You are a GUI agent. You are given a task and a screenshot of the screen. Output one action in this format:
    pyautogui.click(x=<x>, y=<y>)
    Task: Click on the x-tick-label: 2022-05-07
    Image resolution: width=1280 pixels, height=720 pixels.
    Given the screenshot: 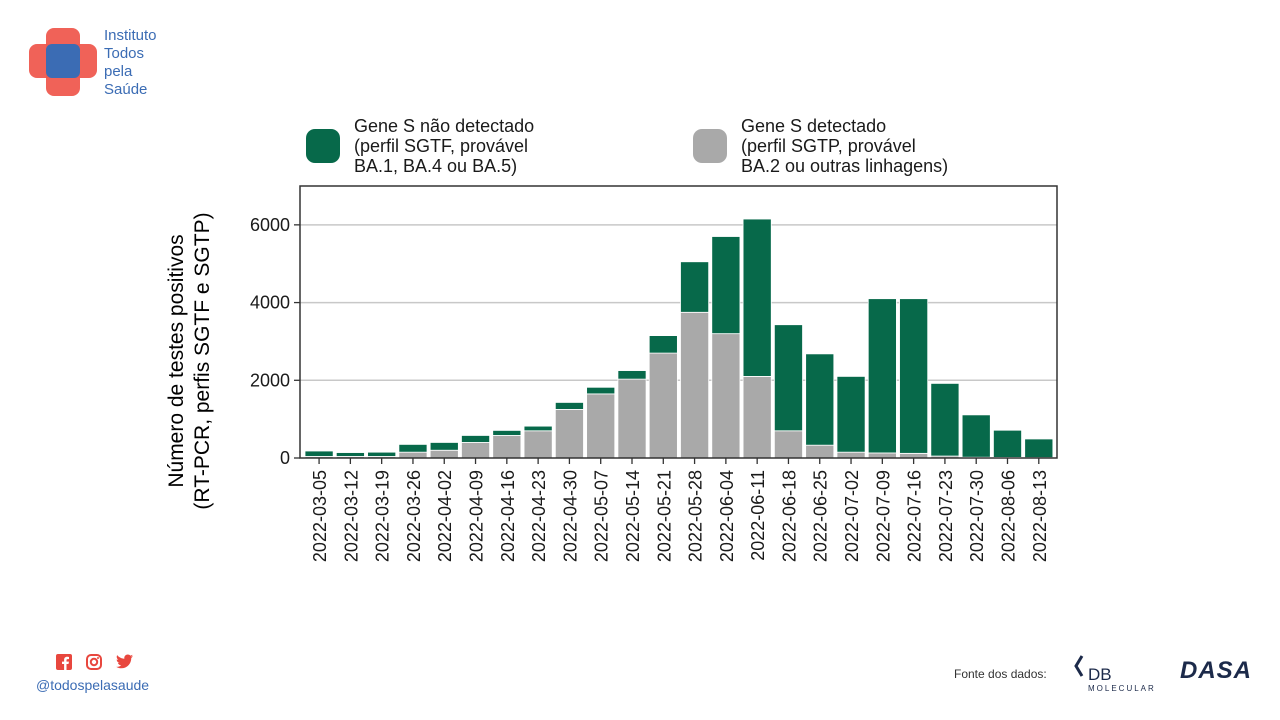 What is the action you would take?
    pyautogui.click(x=602, y=516)
    